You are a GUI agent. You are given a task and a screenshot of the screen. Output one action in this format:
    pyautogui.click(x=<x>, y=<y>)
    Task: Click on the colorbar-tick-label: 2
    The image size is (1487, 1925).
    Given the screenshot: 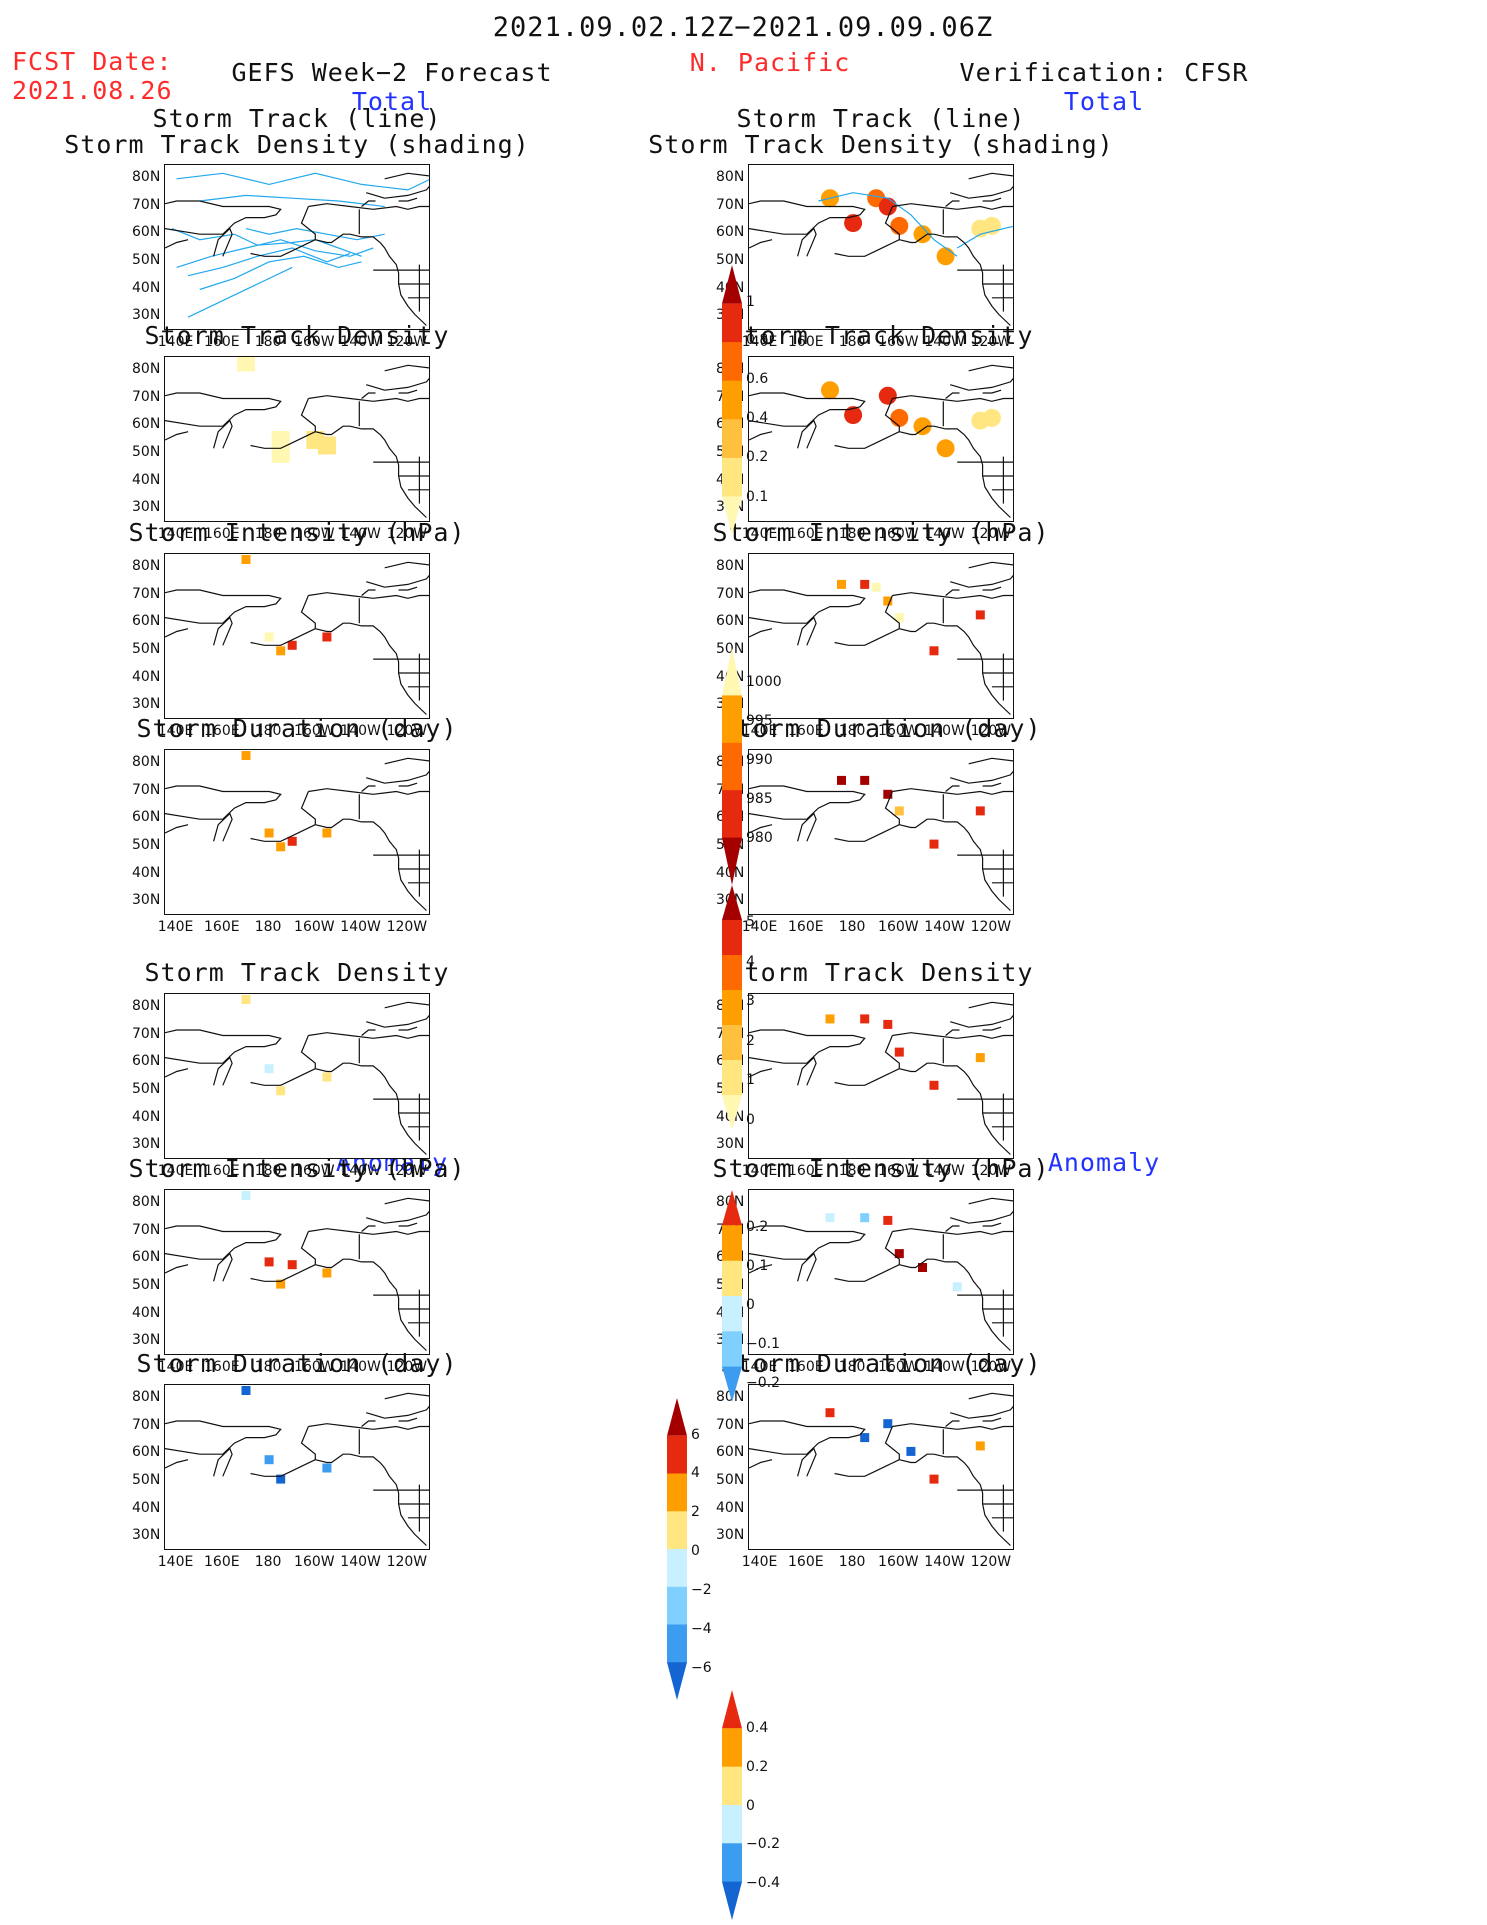 What is the action you would take?
    pyautogui.click(x=695, y=1512)
    